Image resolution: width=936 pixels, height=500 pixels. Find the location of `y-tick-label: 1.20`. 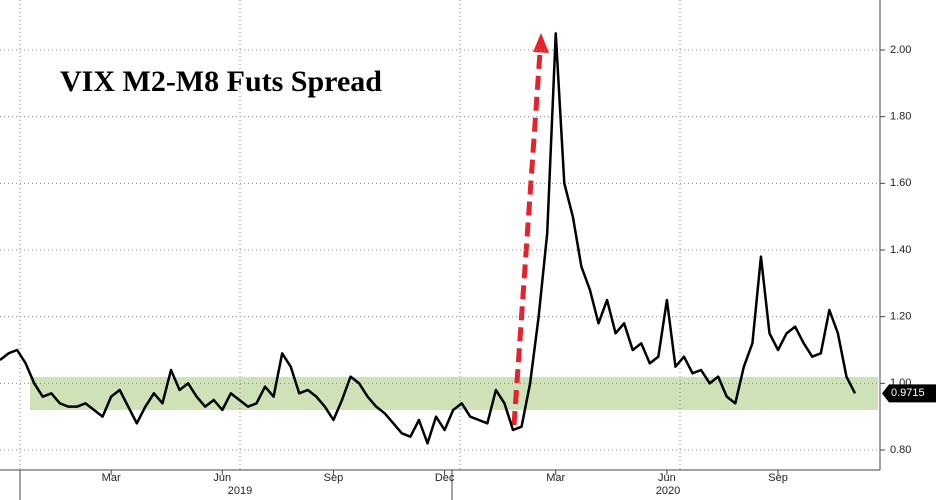

y-tick-label: 1.20 is located at coordinates (900, 317).